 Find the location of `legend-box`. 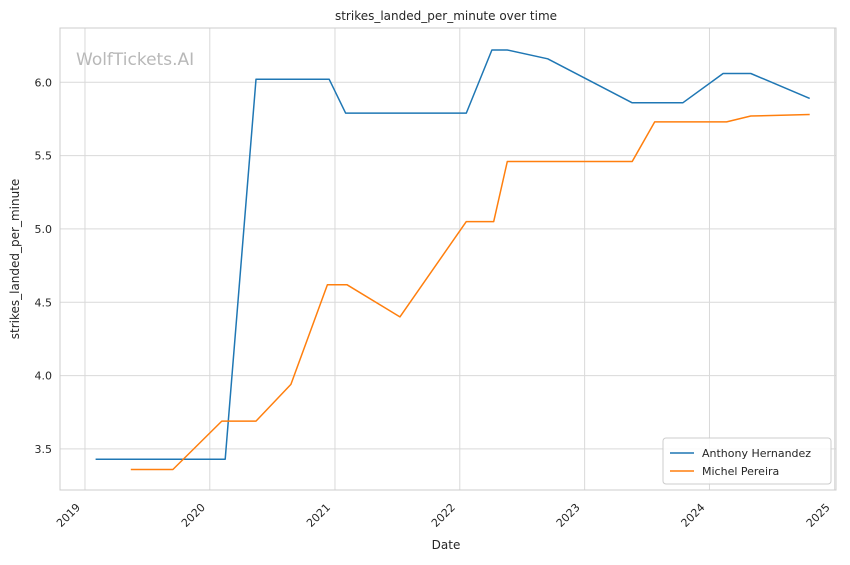

legend-box is located at coordinates (747, 461).